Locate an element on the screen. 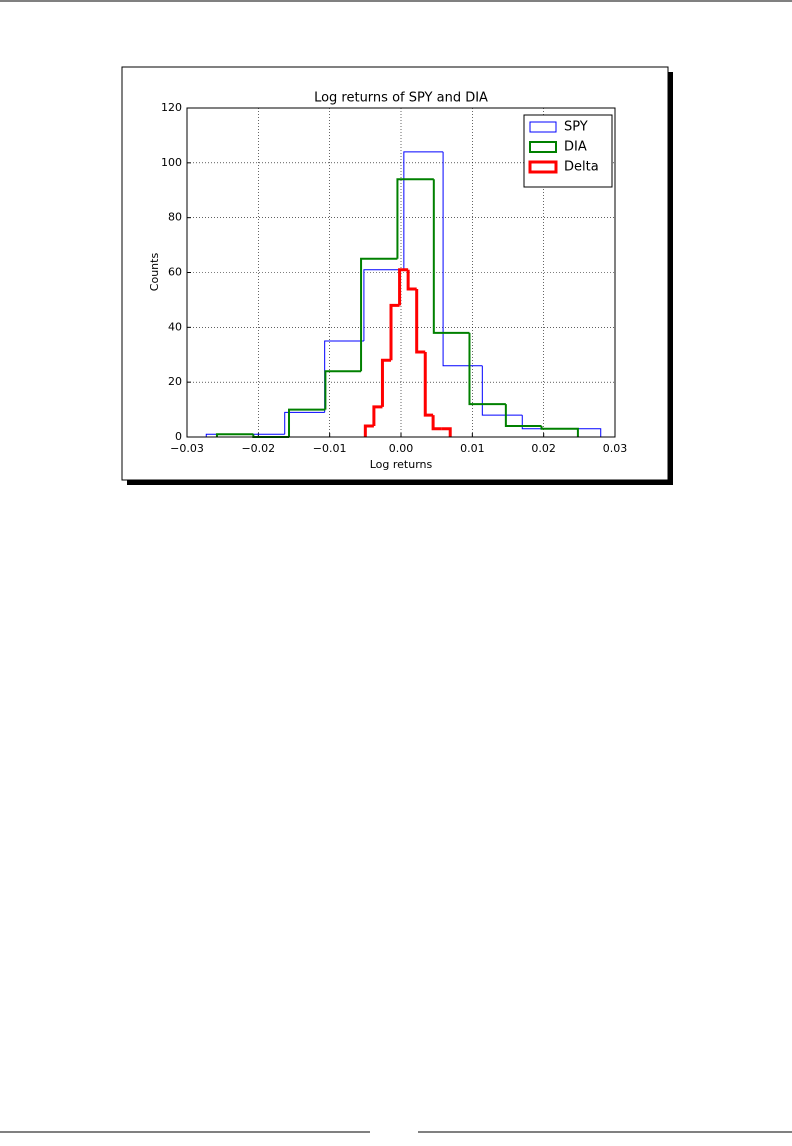 This screenshot has width=792, height=1146. y-tick-label: 60 is located at coordinates (175, 272).